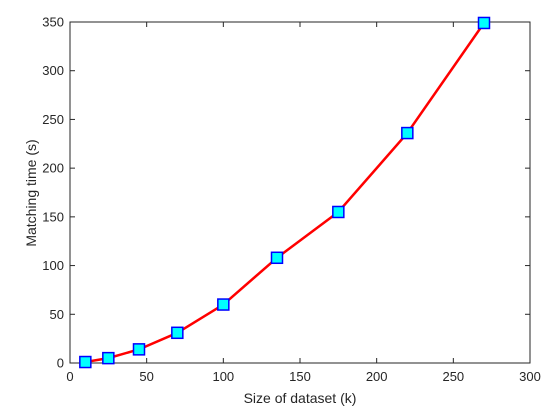 The height and width of the screenshot is (412, 550). Describe the element at coordinates (53, 70) in the screenshot. I see `y-tick-label: 300` at that location.